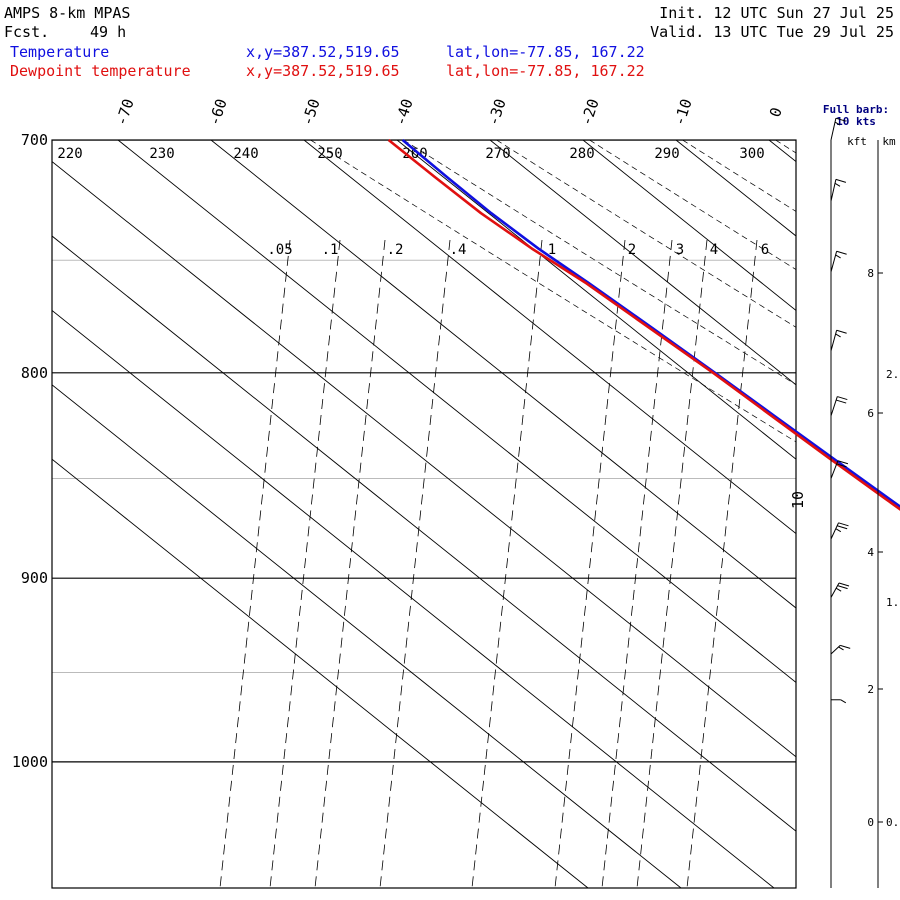 The width and height of the screenshot is (900, 900). I want to click on theta-label: 240, so click(245, 154).